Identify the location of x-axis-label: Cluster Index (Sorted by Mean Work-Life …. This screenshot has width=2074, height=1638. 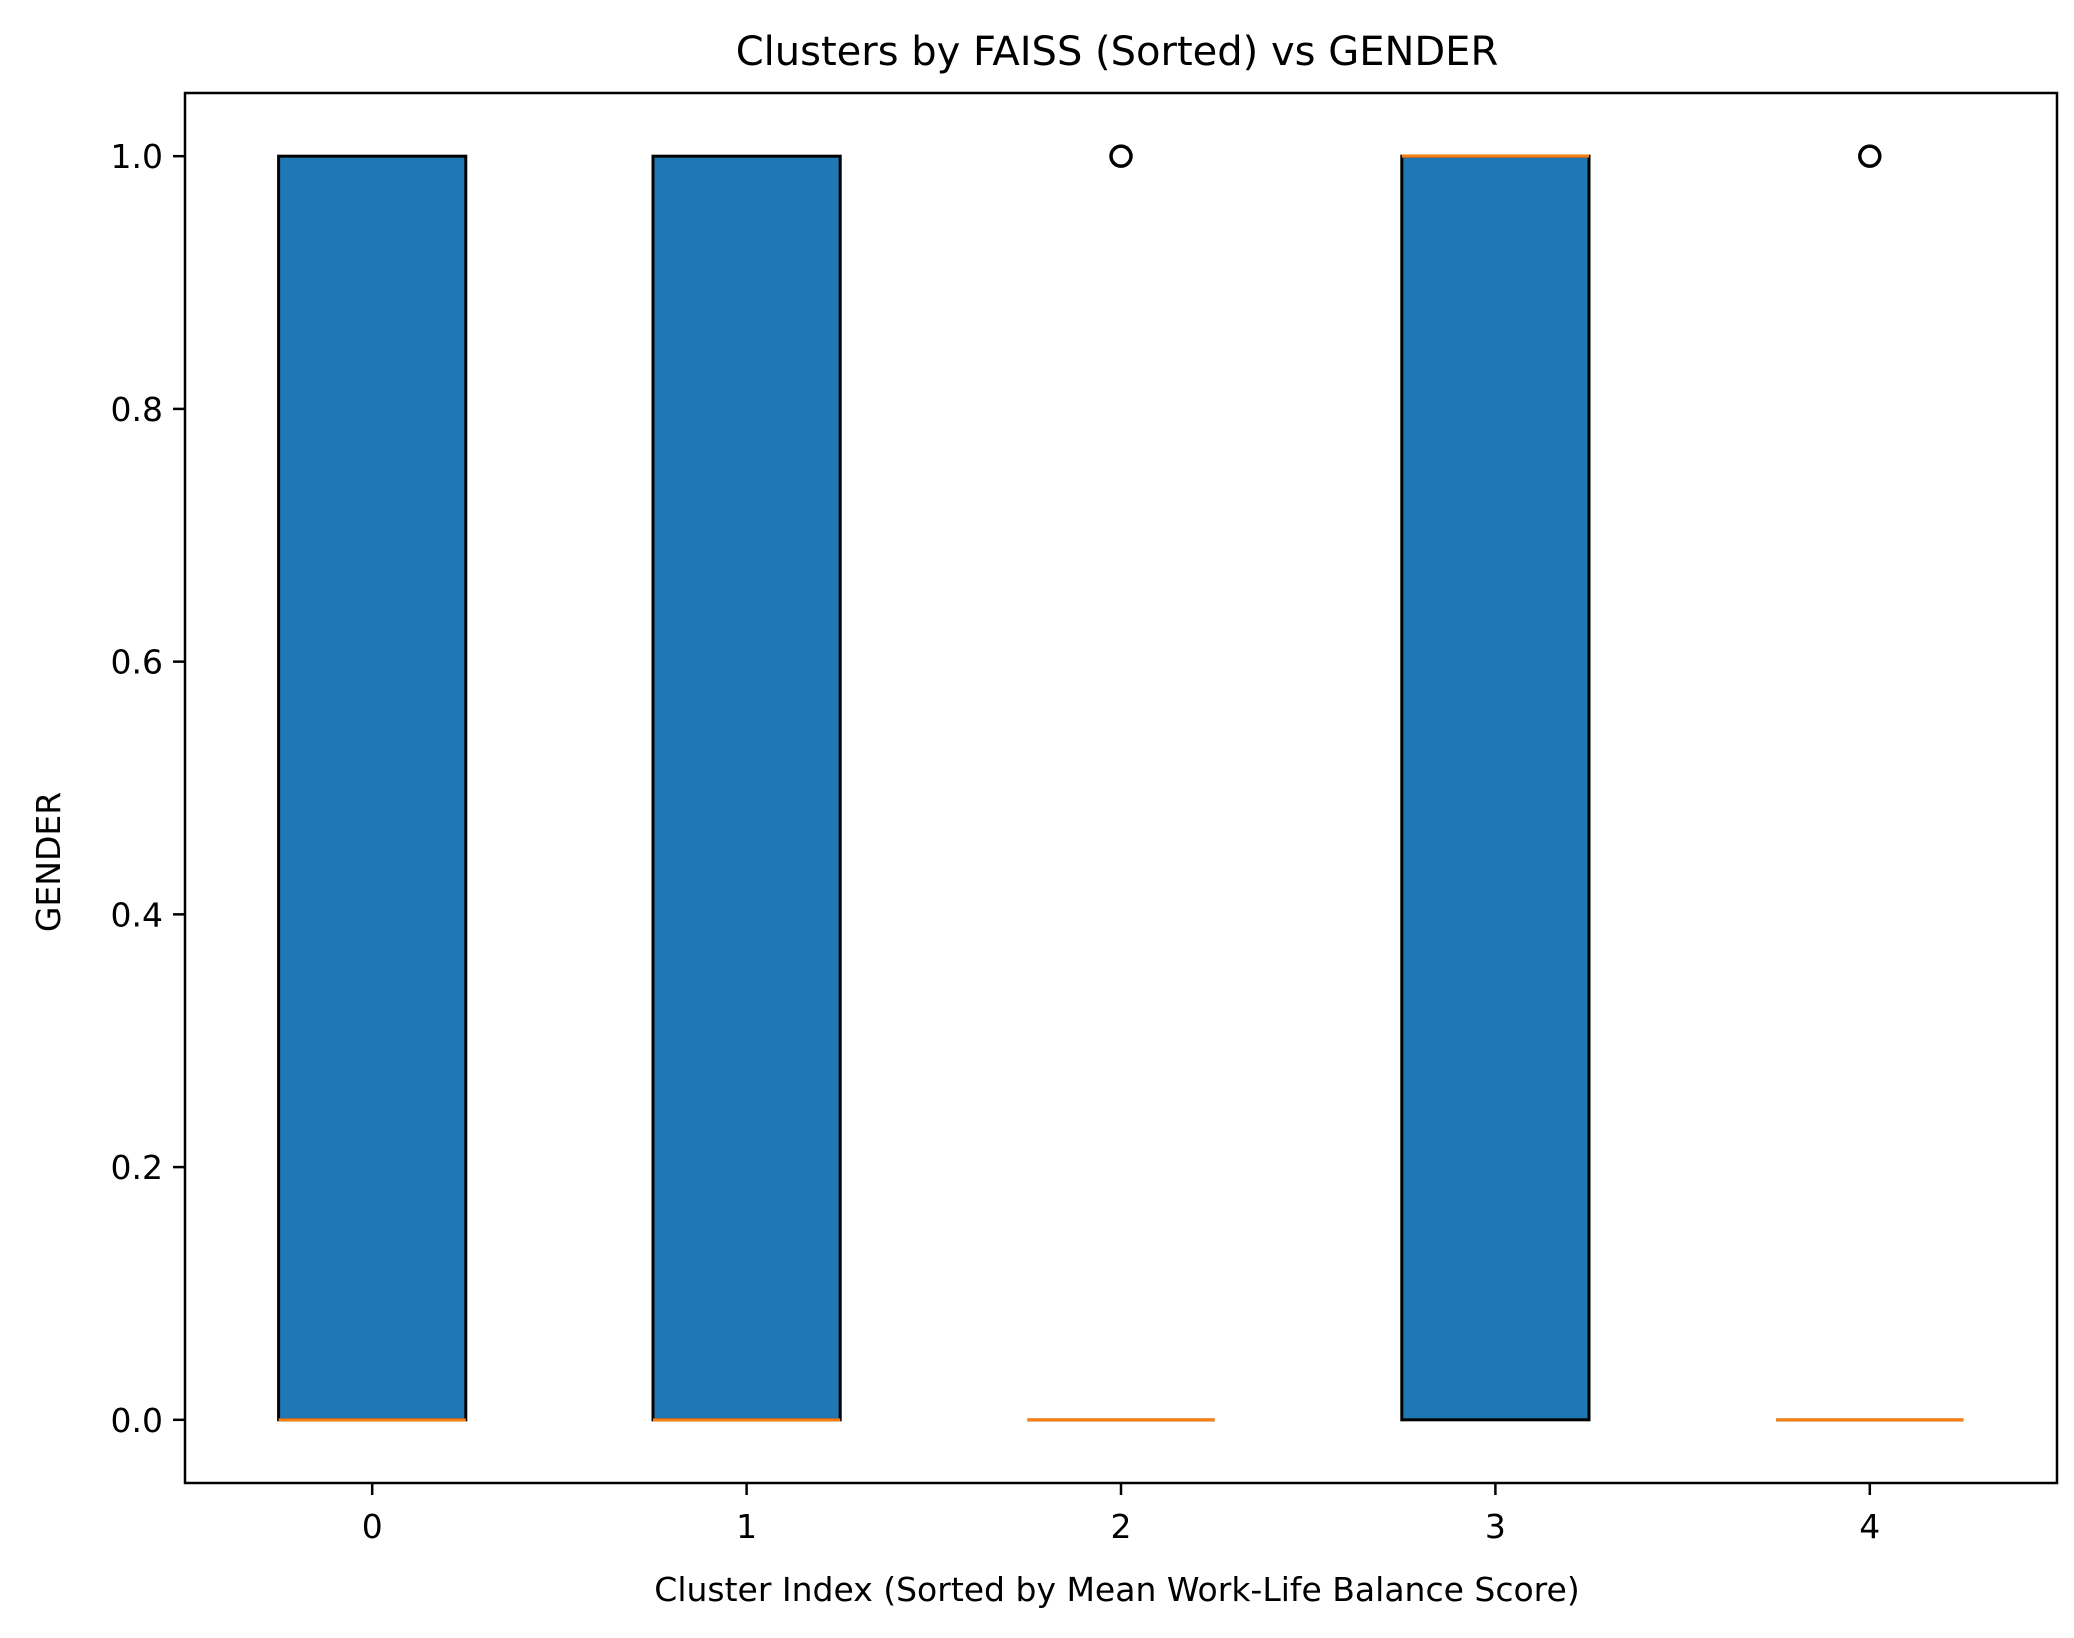
(1116, 1589).